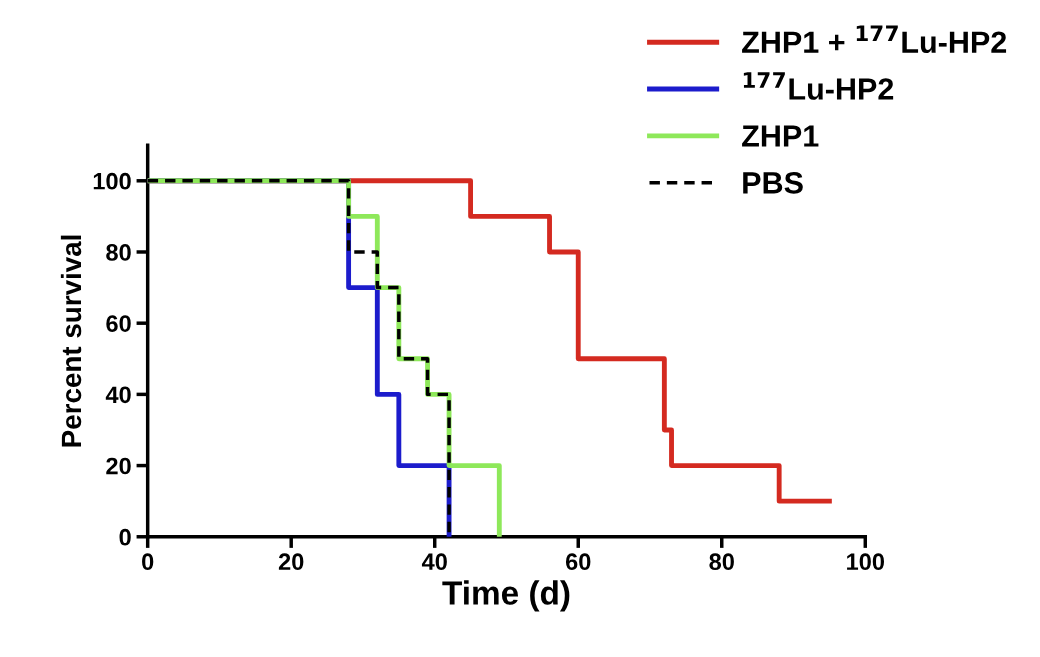 This screenshot has height=657, width=1040. I want to click on y-axis-title: Percent survival, so click(71, 341).